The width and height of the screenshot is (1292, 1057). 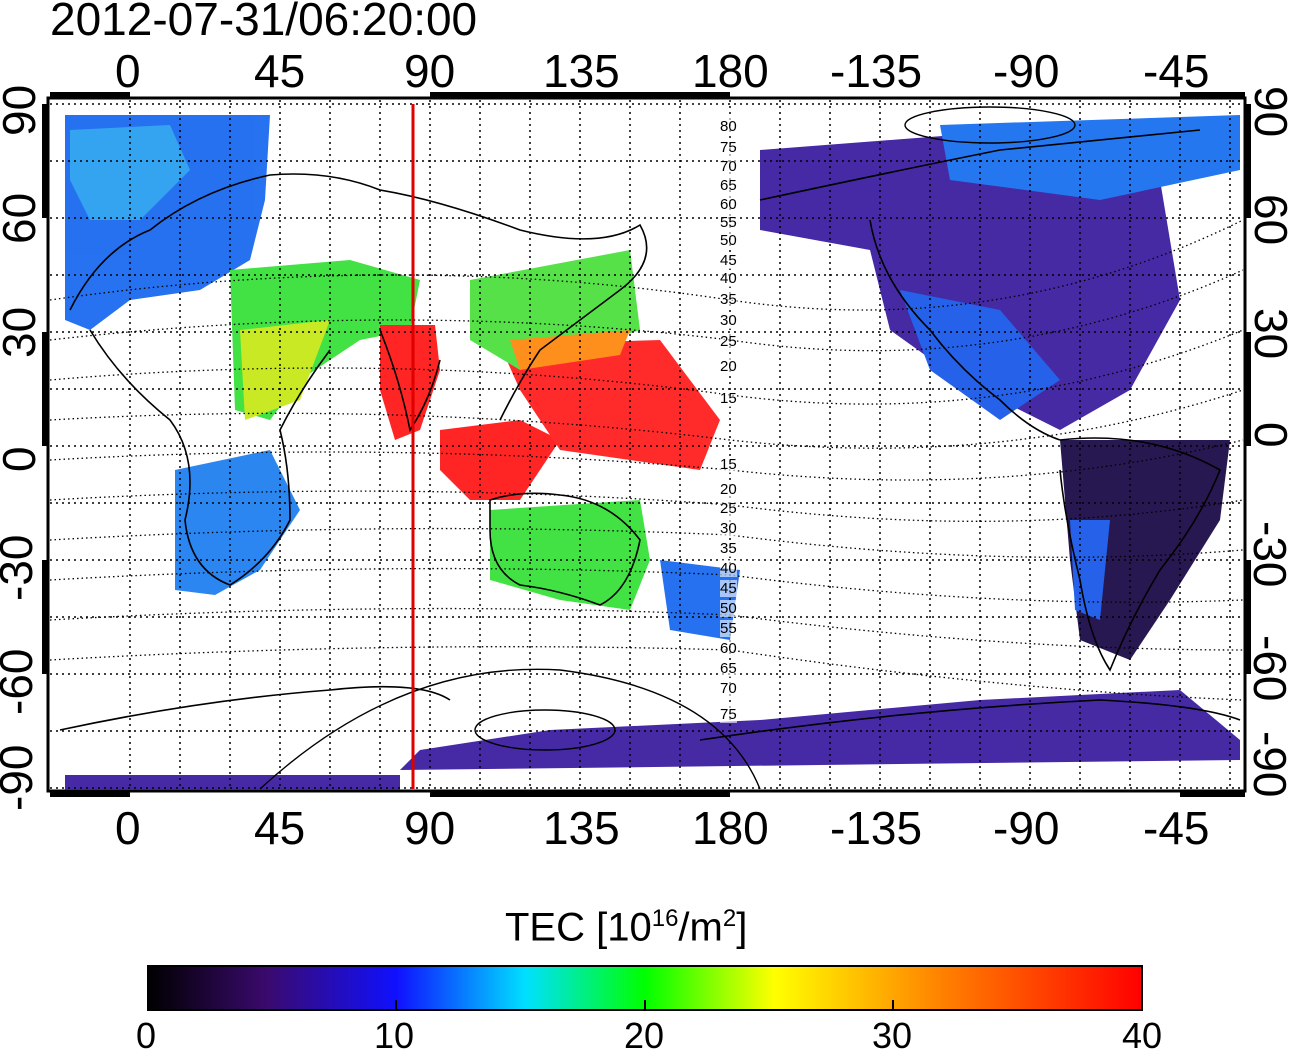 What do you see at coordinates (645, 1005) in the screenshot?
I see `colorbar-ticks` at bounding box center [645, 1005].